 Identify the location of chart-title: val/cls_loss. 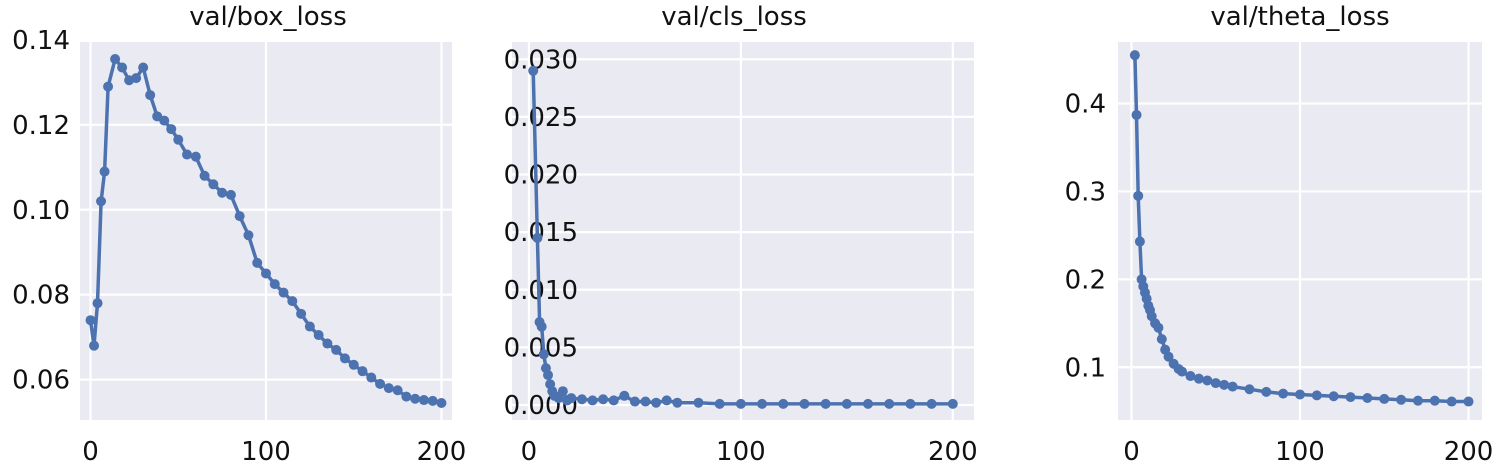
(734, 17).